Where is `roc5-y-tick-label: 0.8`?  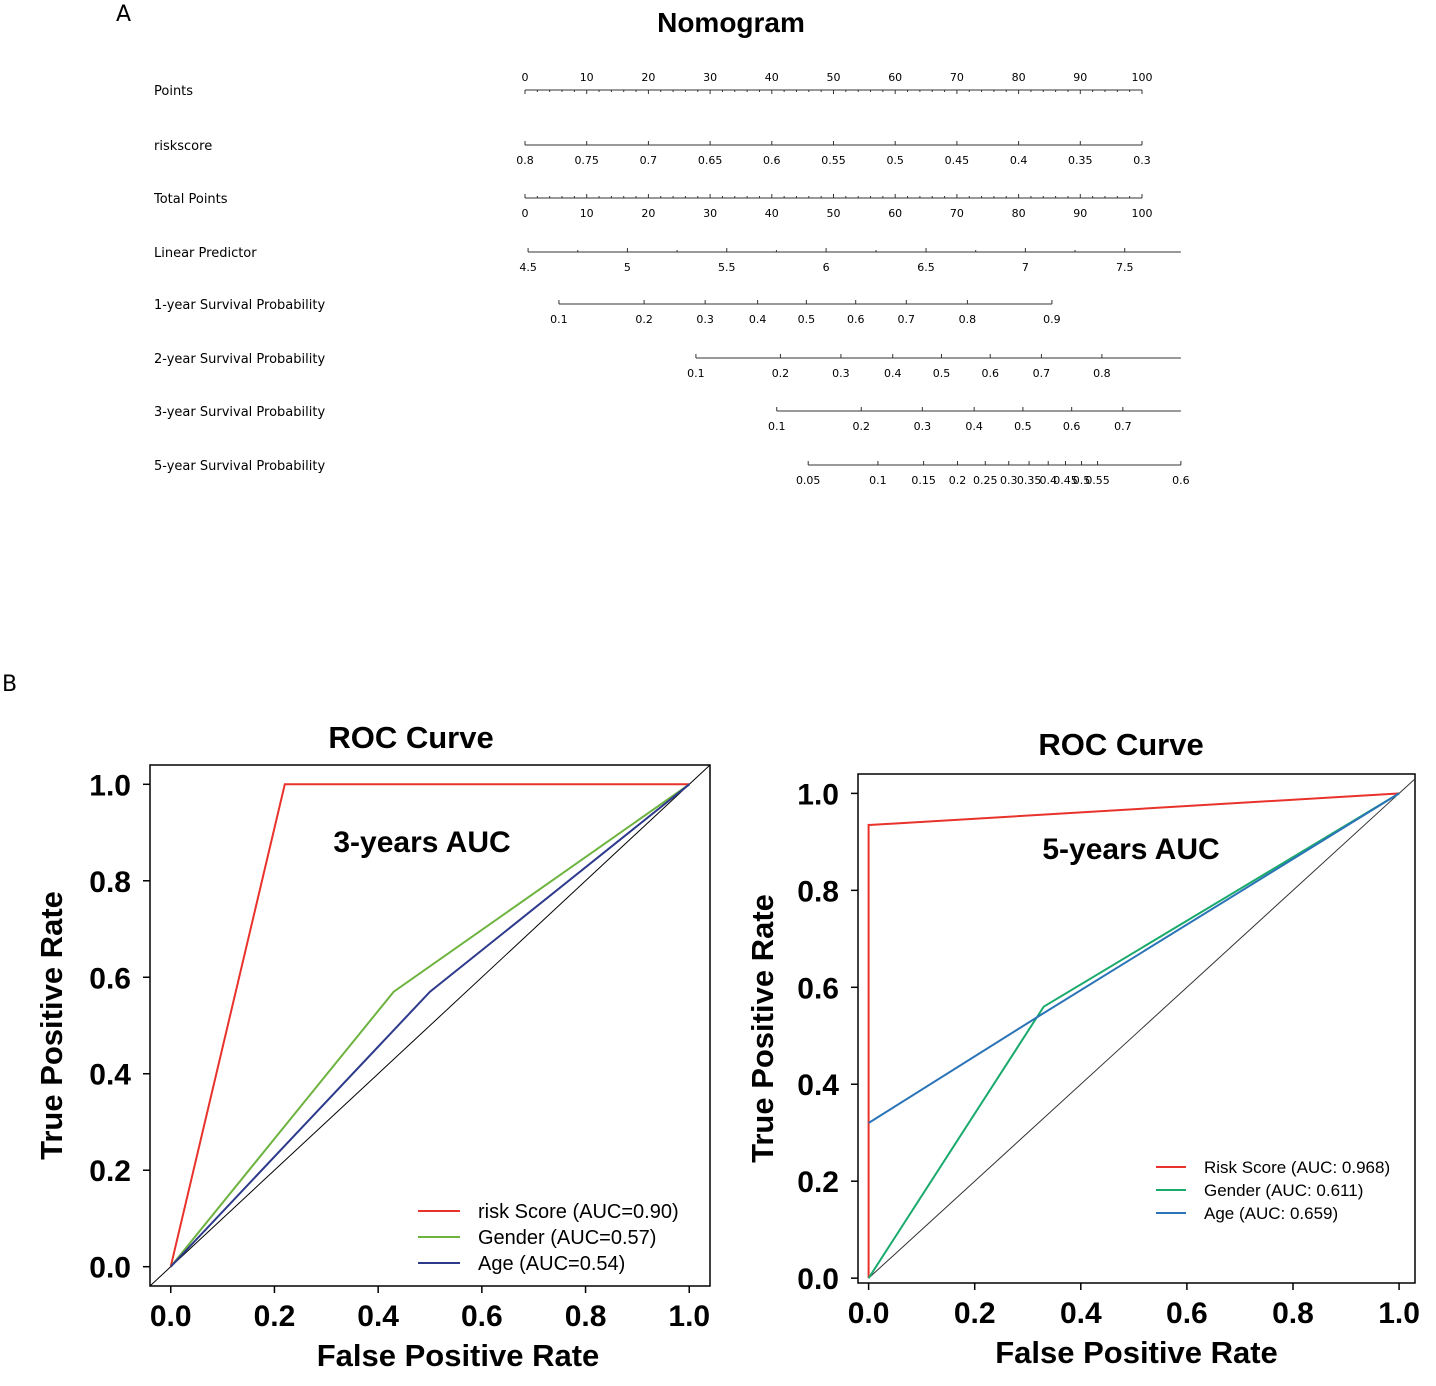 roc5-y-tick-label: 0.8 is located at coordinates (818, 891).